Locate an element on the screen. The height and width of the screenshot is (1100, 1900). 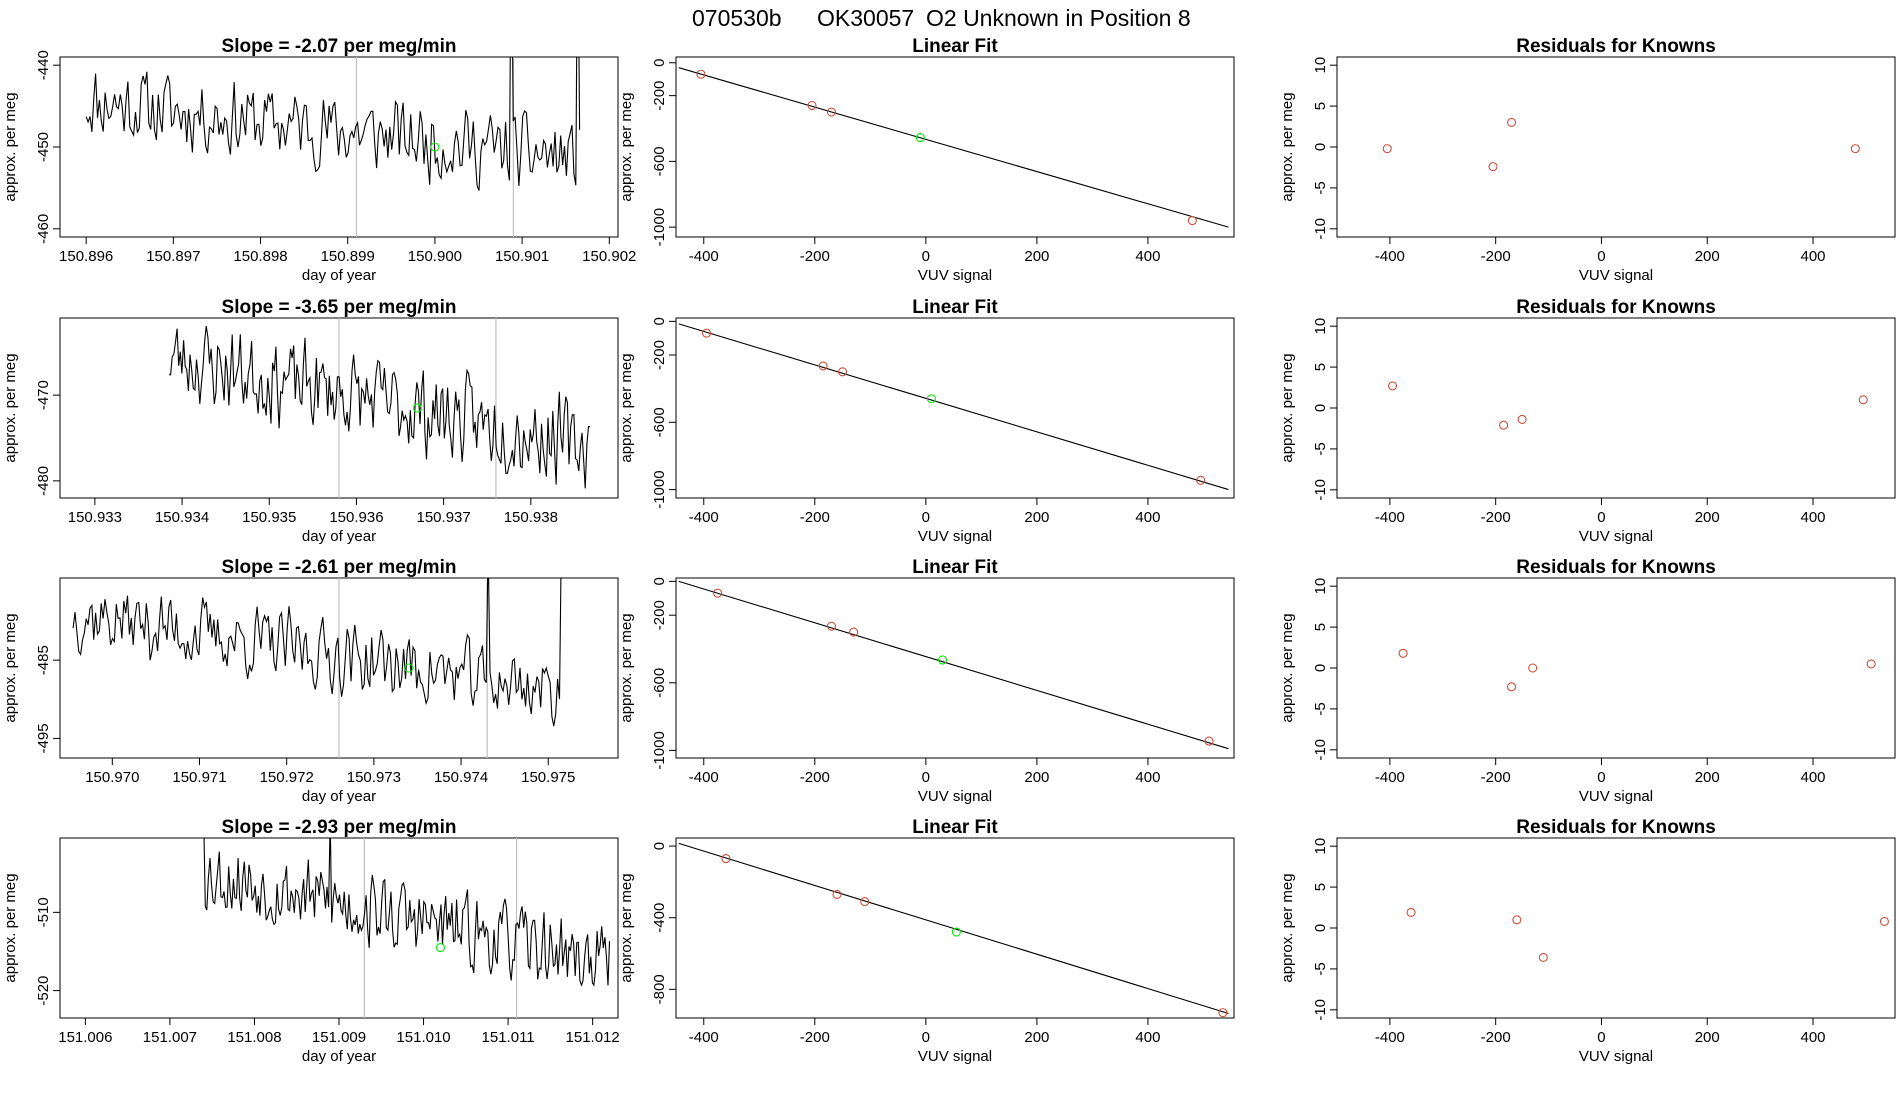
x-tick-label: 150.975 is located at coordinates (548, 777).